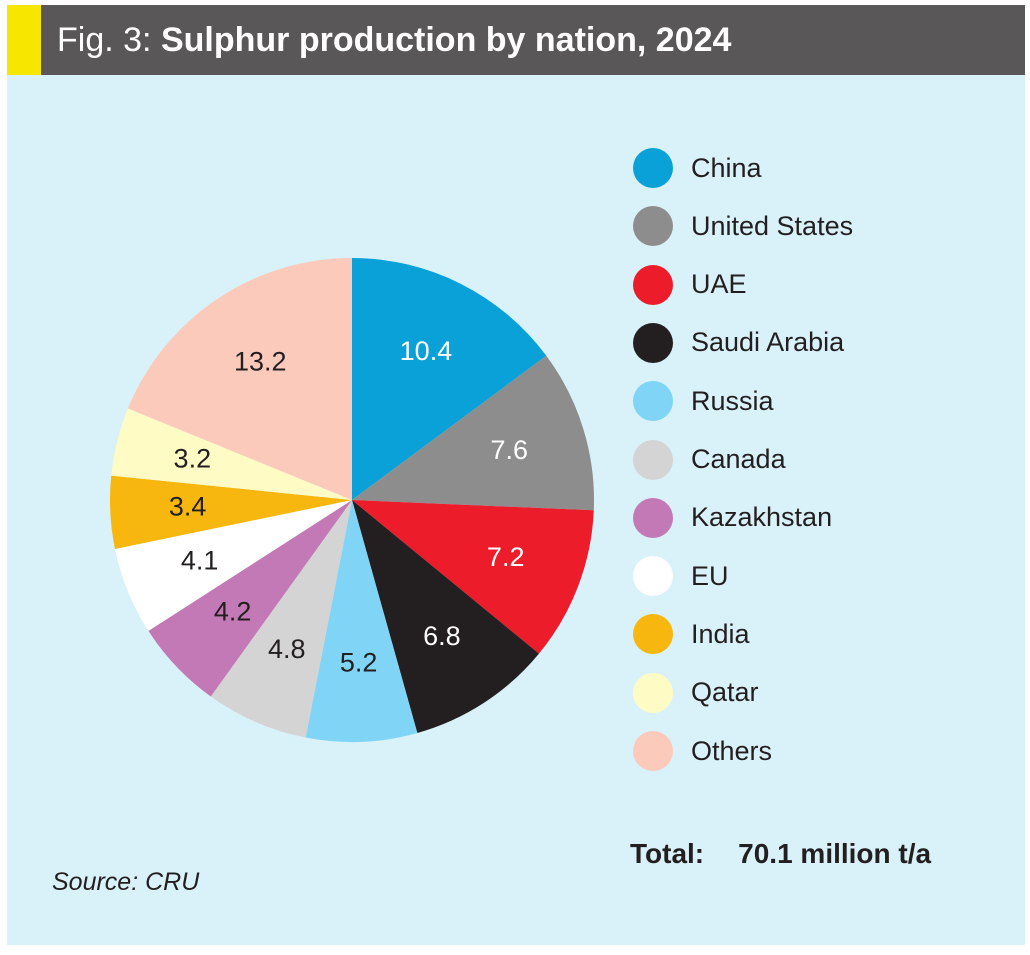  What do you see at coordinates (720, 633) in the screenshot?
I see `legend-label: India` at bounding box center [720, 633].